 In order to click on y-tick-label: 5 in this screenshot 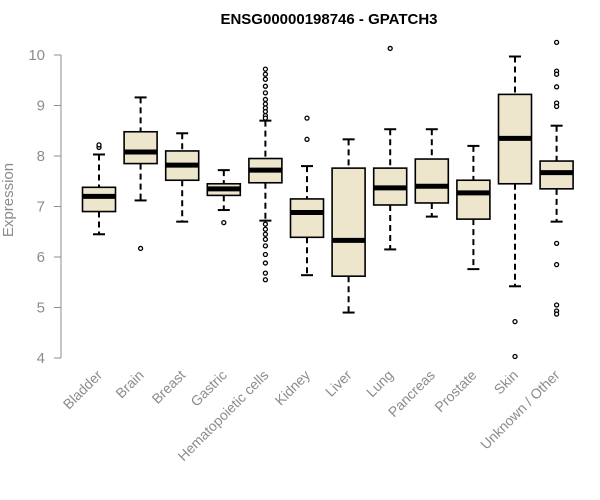, I will do `click(41, 308)`.